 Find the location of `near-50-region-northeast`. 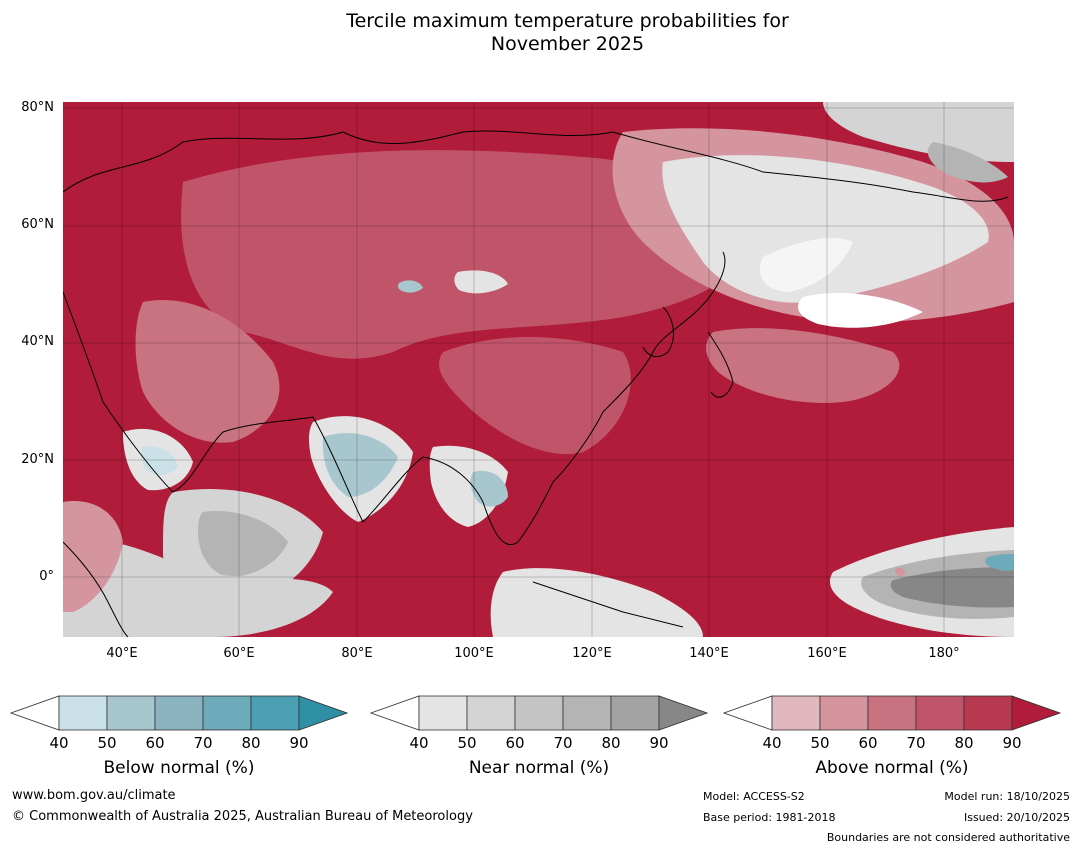

near-50-region-northeast is located at coordinates (918, 132).